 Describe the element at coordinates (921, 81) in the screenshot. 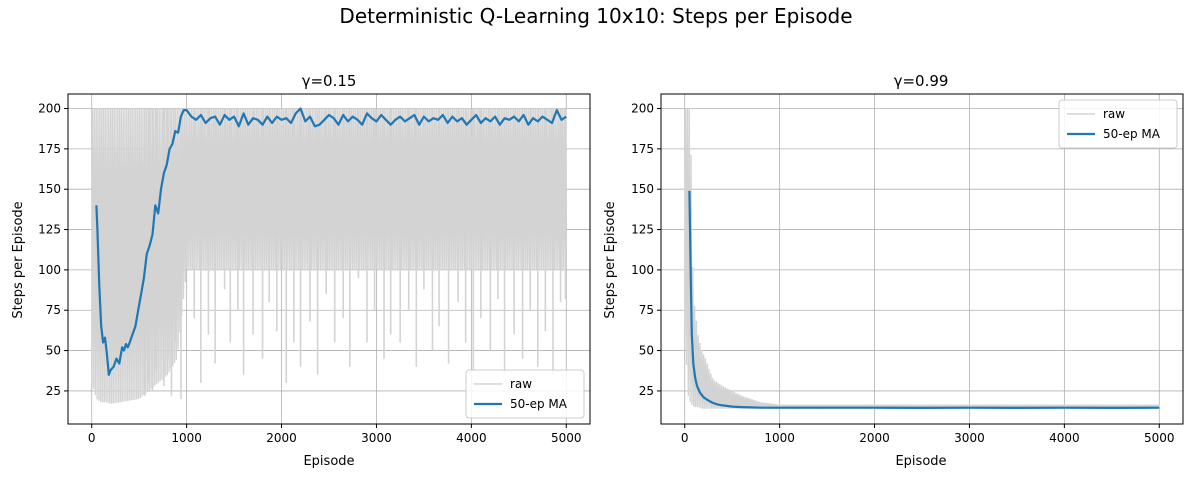

I see `subplot-title: γ=0.99` at that location.